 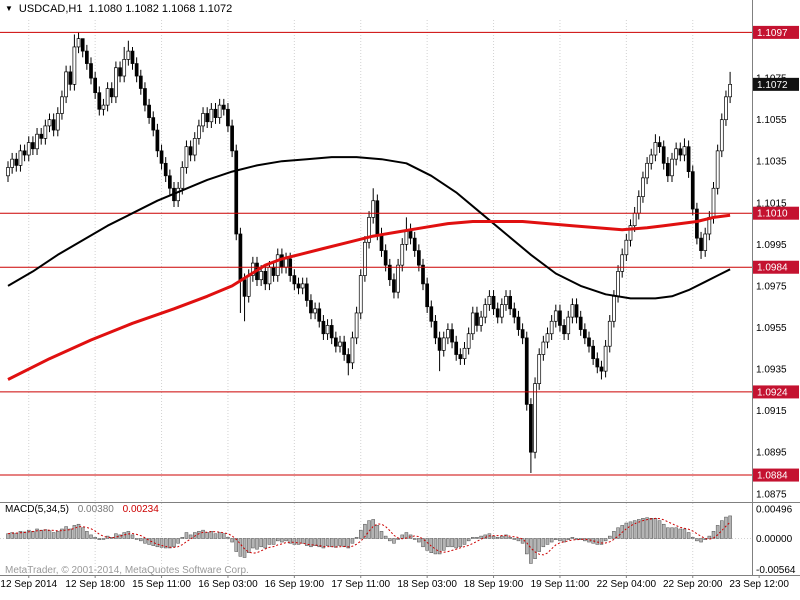 I want to click on symbol-timeframe-label: USDCAD,H1, so click(x=50, y=9).